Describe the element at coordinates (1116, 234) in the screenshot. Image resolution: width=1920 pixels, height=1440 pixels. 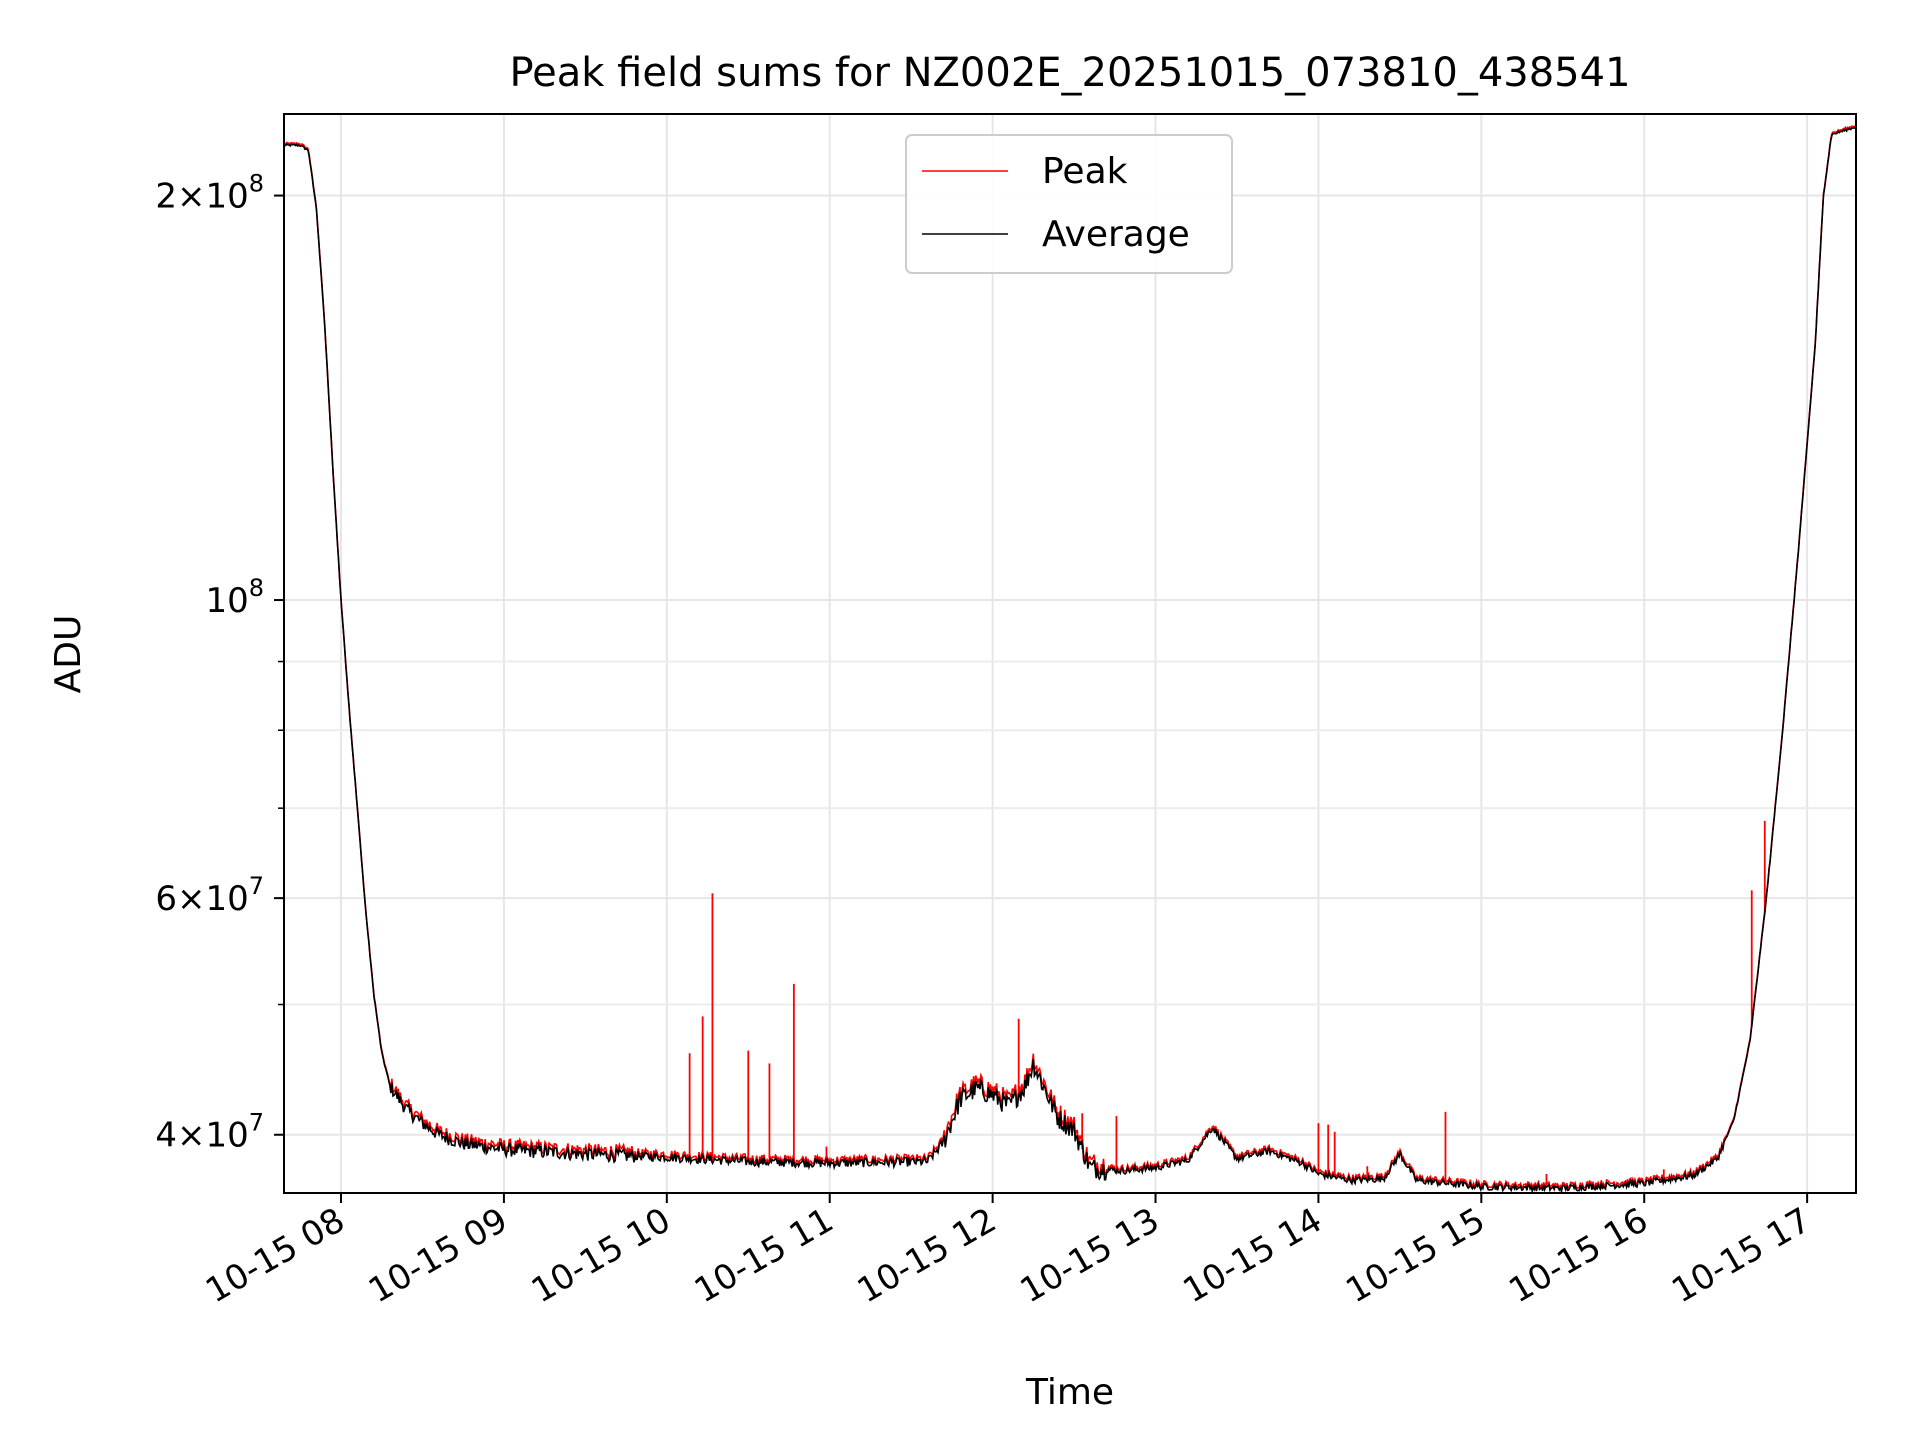
I see `legend-average-label: Average` at that location.